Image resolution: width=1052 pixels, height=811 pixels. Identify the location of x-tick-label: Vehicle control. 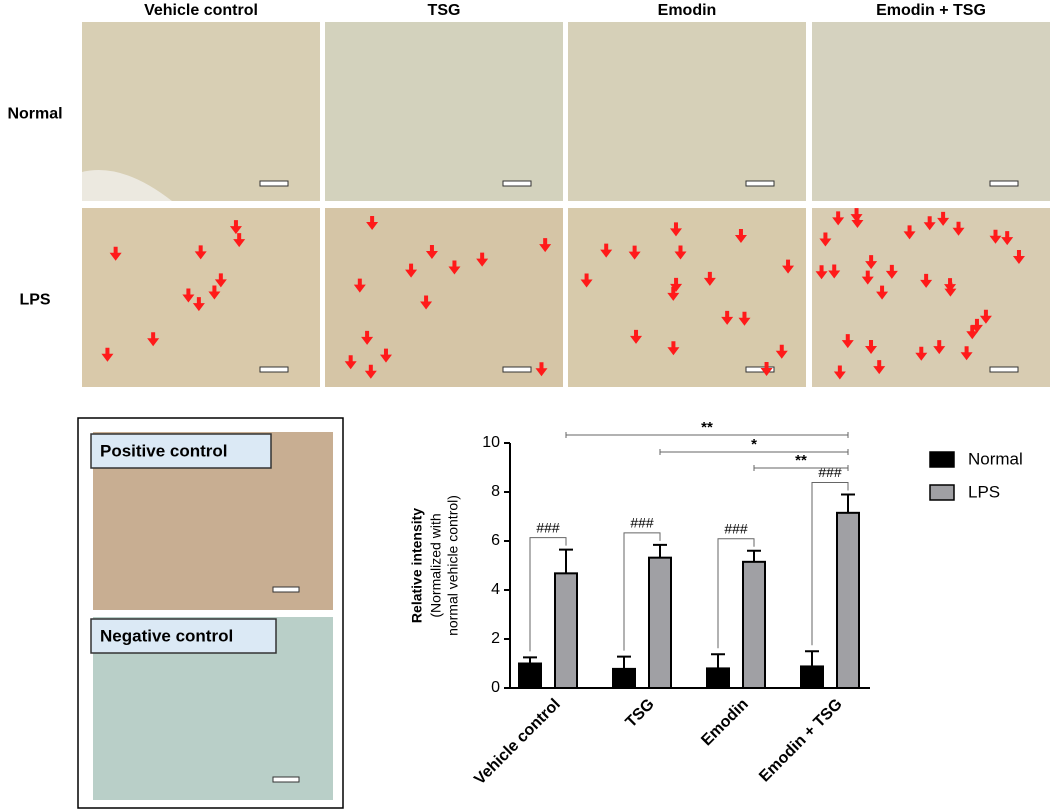
(517, 742).